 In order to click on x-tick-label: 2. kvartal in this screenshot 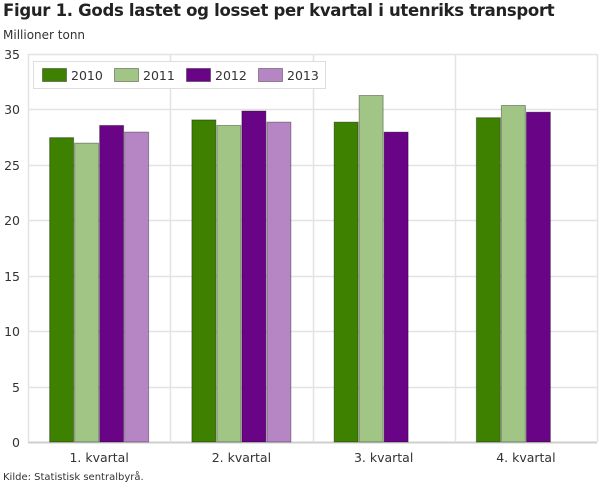, I will do `click(241, 457)`.